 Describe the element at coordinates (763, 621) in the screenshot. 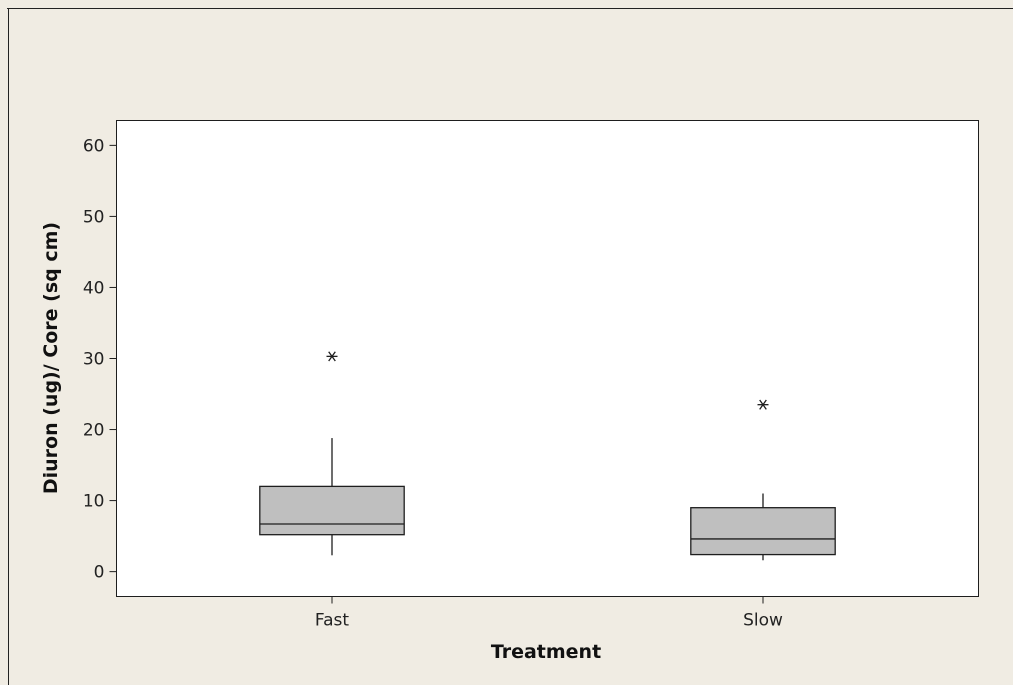

I see `x-tick-label: Slow` at that location.